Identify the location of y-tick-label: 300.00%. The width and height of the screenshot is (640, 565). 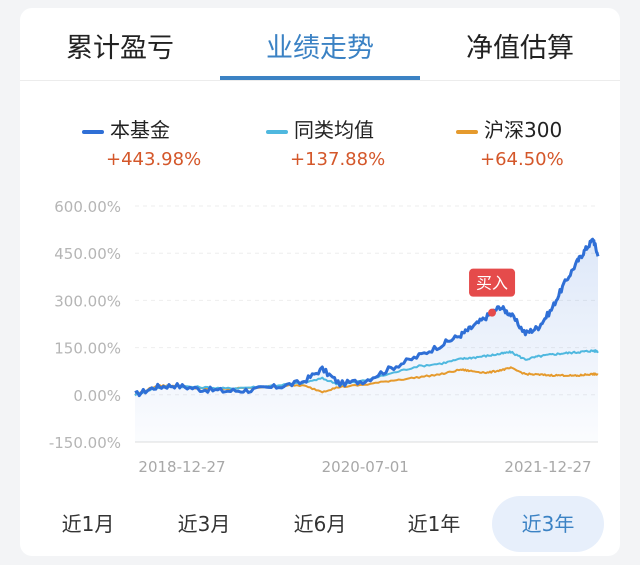
(87, 301).